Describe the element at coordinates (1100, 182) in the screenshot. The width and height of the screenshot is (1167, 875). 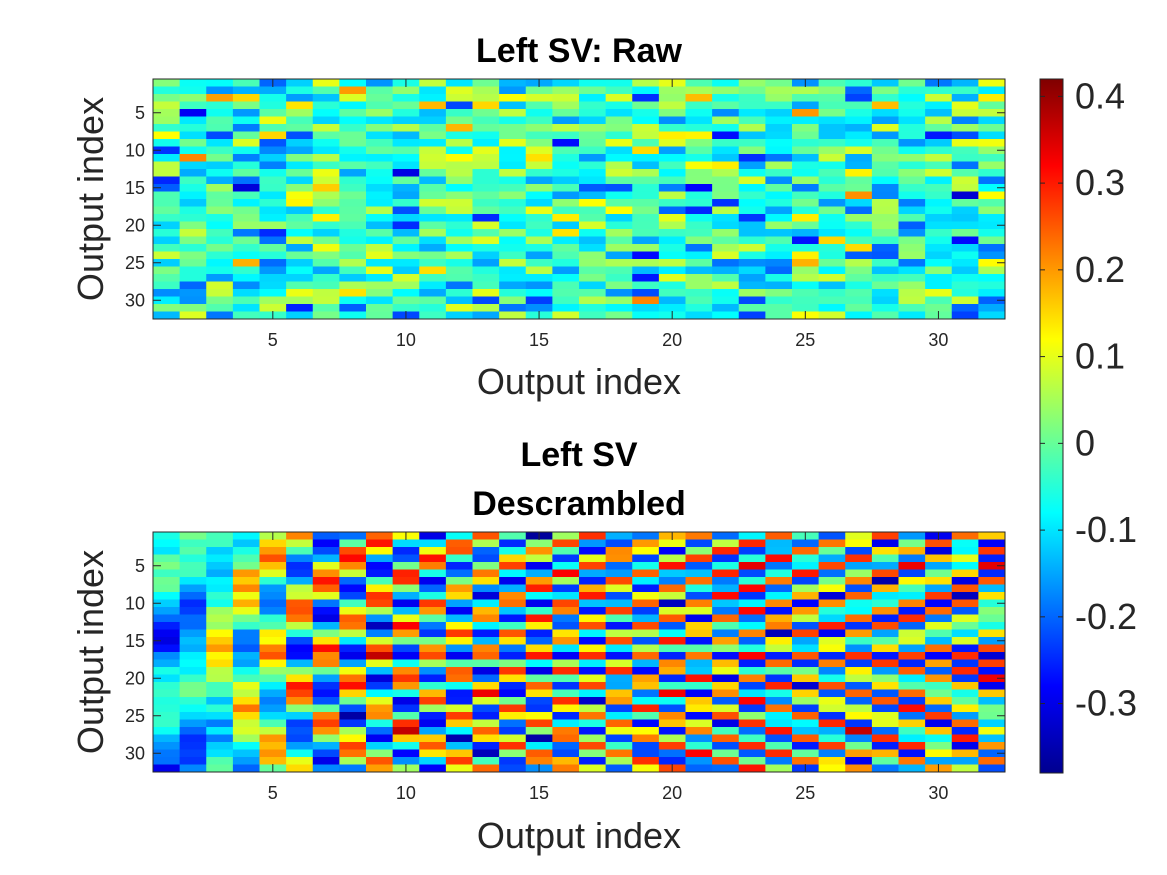
I see `colorbar-tick-label: 0.3` at that location.